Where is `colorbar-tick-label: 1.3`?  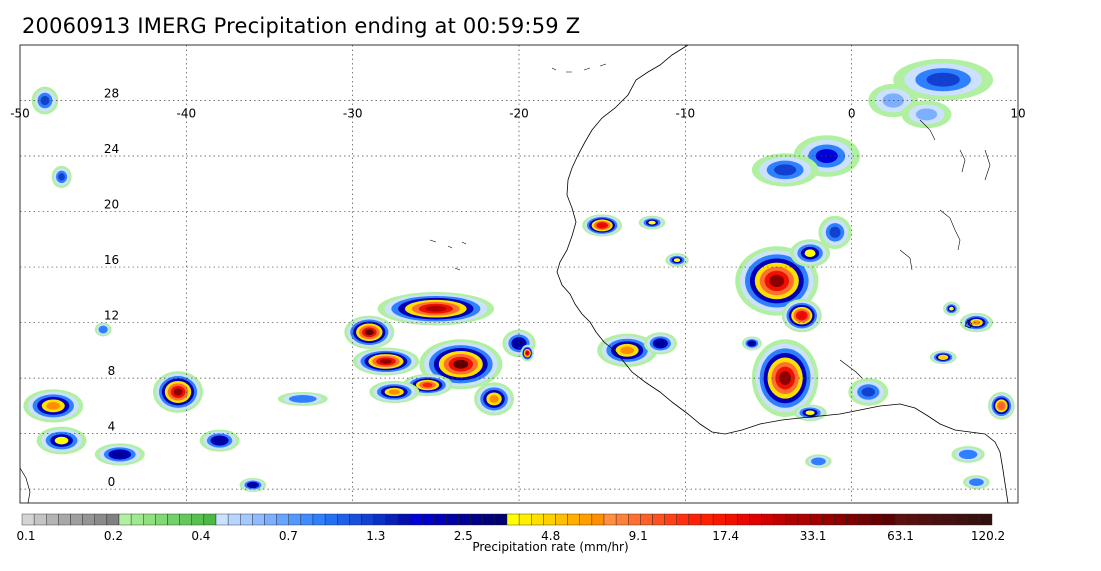 colorbar-tick-label: 1.3 is located at coordinates (375, 536).